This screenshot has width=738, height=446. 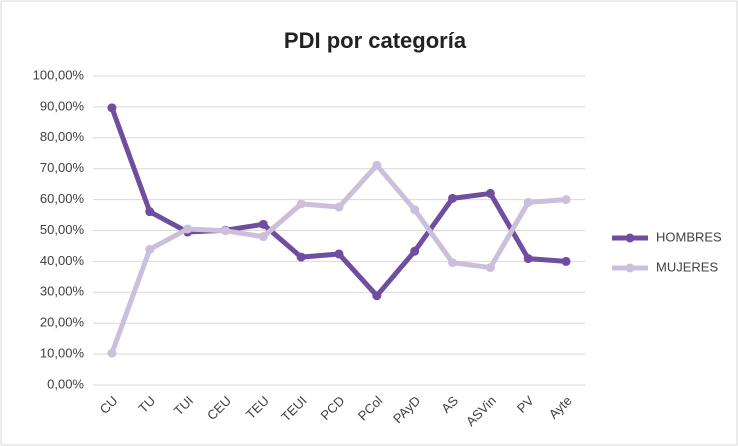 I want to click on y-tick-label: 30,00%, so click(x=62, y=291).